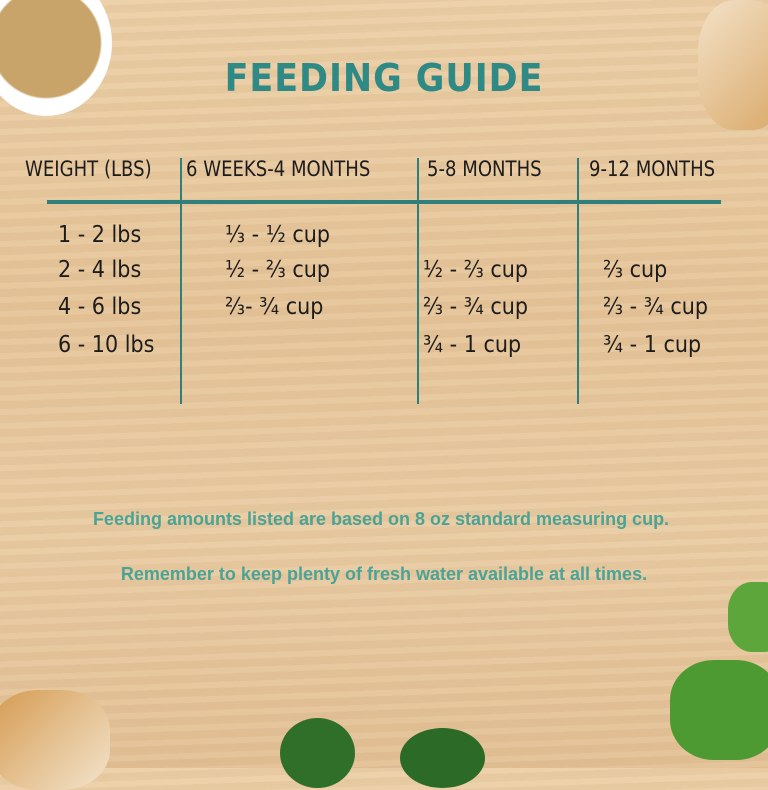  Describe the element at coordinates (106, 345) in the screenshot. I see `table-cell: 6 - 10 lbs` at that location.